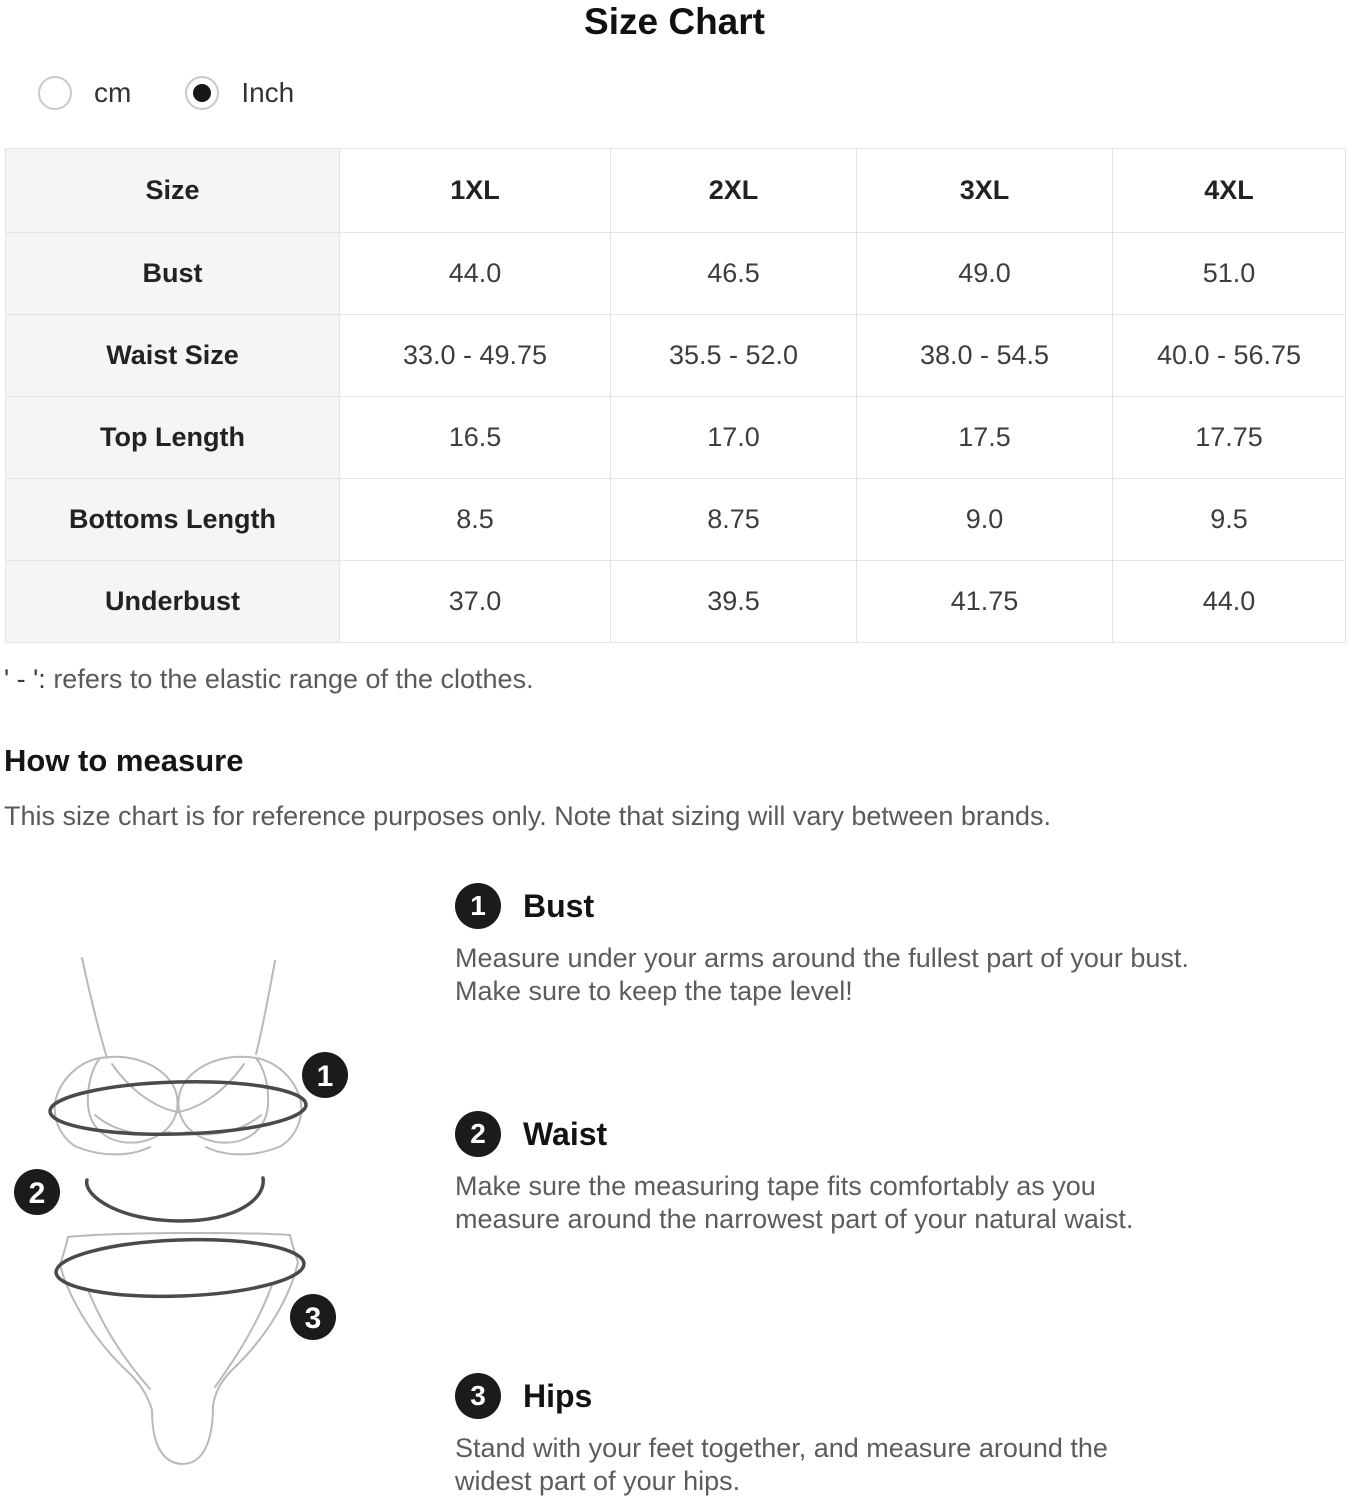 The width and height of the screenshot is (1349, 1500). I want to click on cell-value: 17.5, so click(984, 437).